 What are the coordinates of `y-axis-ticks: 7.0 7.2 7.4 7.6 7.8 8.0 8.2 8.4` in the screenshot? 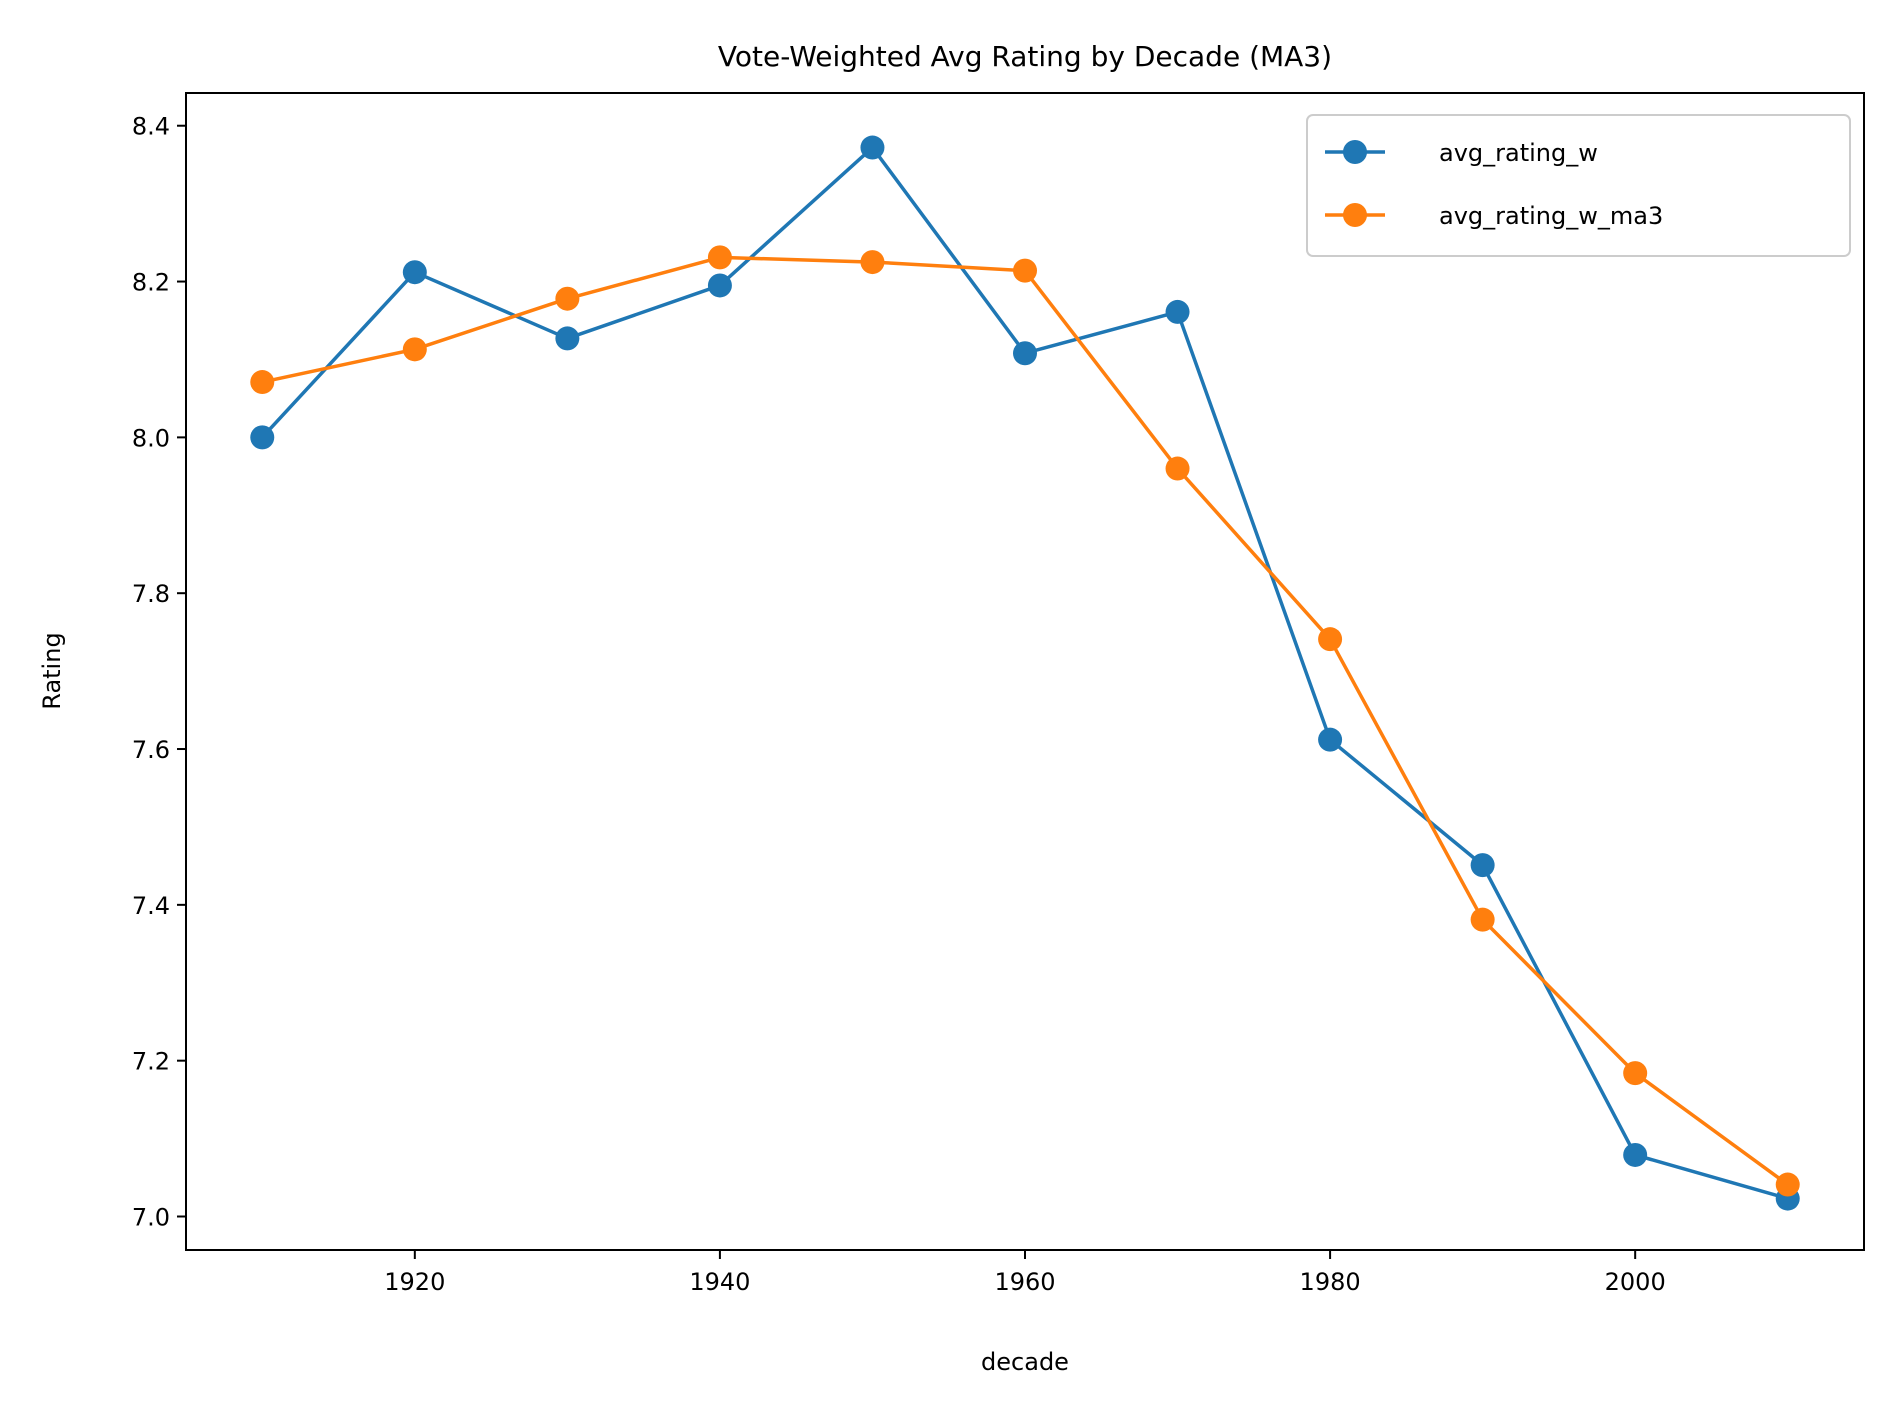 It's located at (159, 672).